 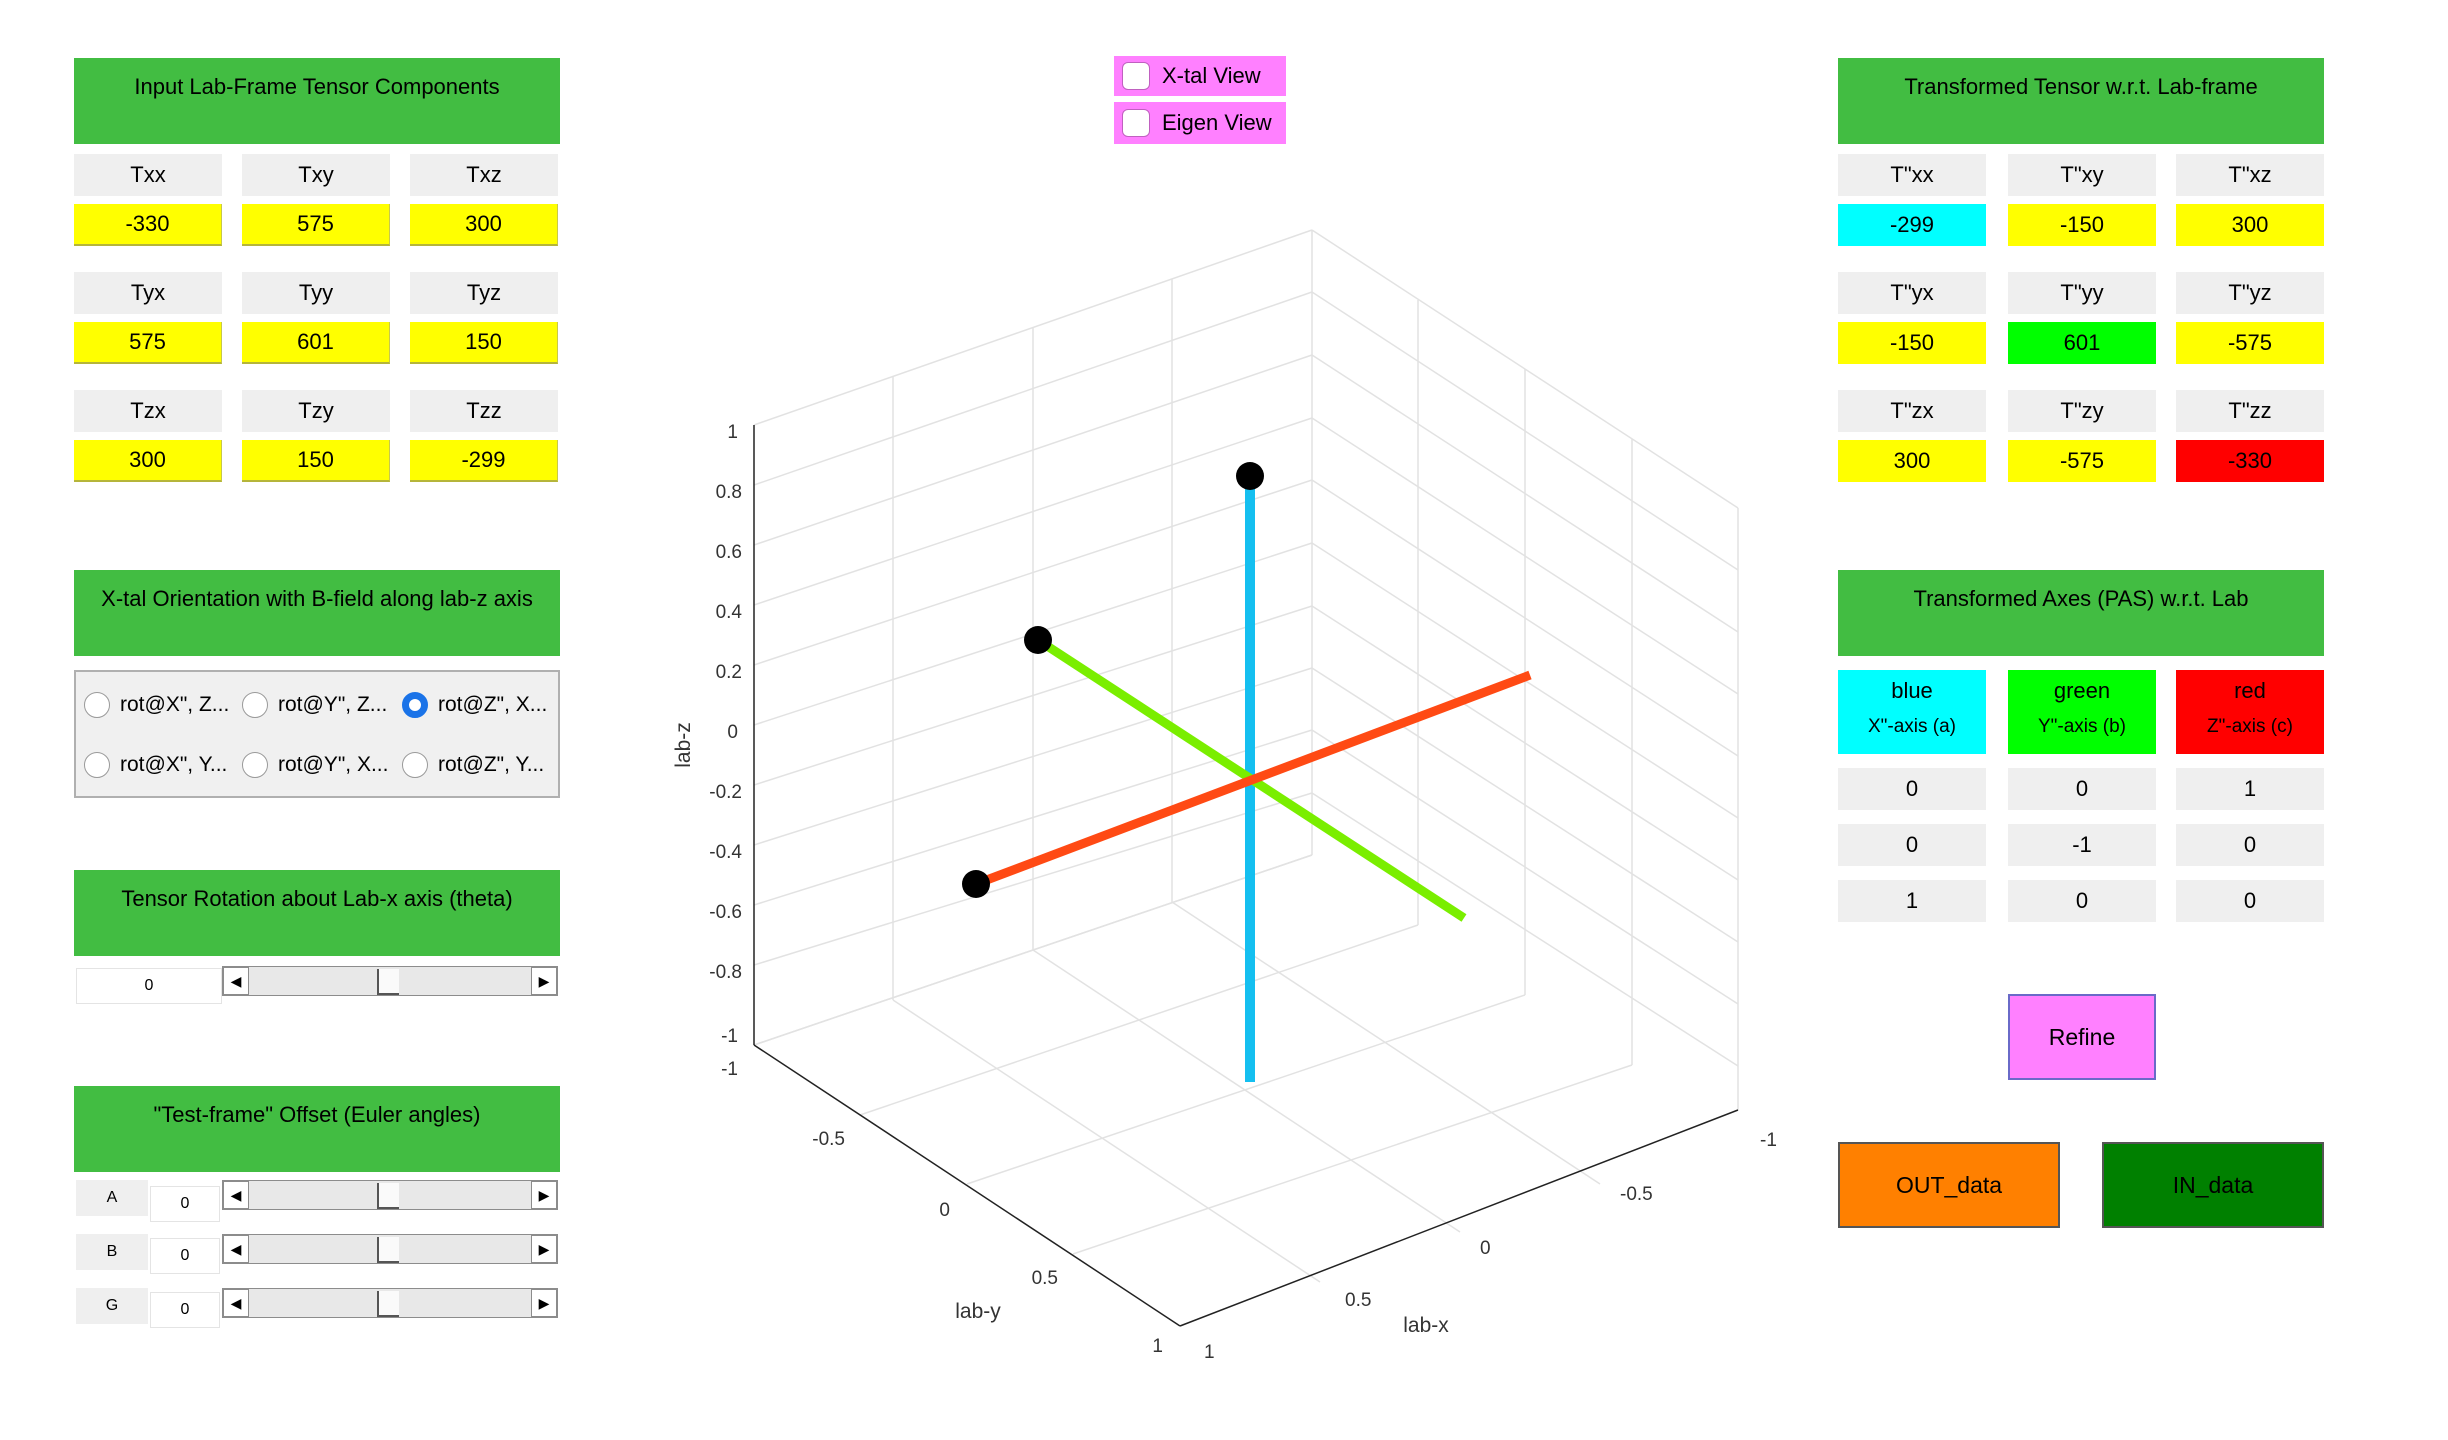 What do you see at coordinates (2213, 1185) in the screenshot?
I see `in-data-button: IN_data` at bounding box center [2213, 1185].